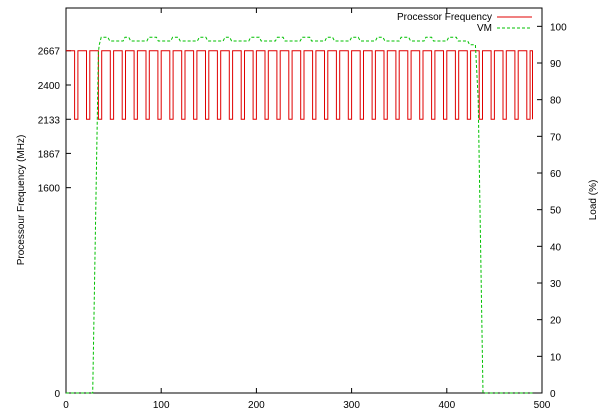 The height and width of the screenshot is (415, 610). Describe the element at coordinates (351, 405) in the screenshot. I see `x-tick-label: 300` at that location.